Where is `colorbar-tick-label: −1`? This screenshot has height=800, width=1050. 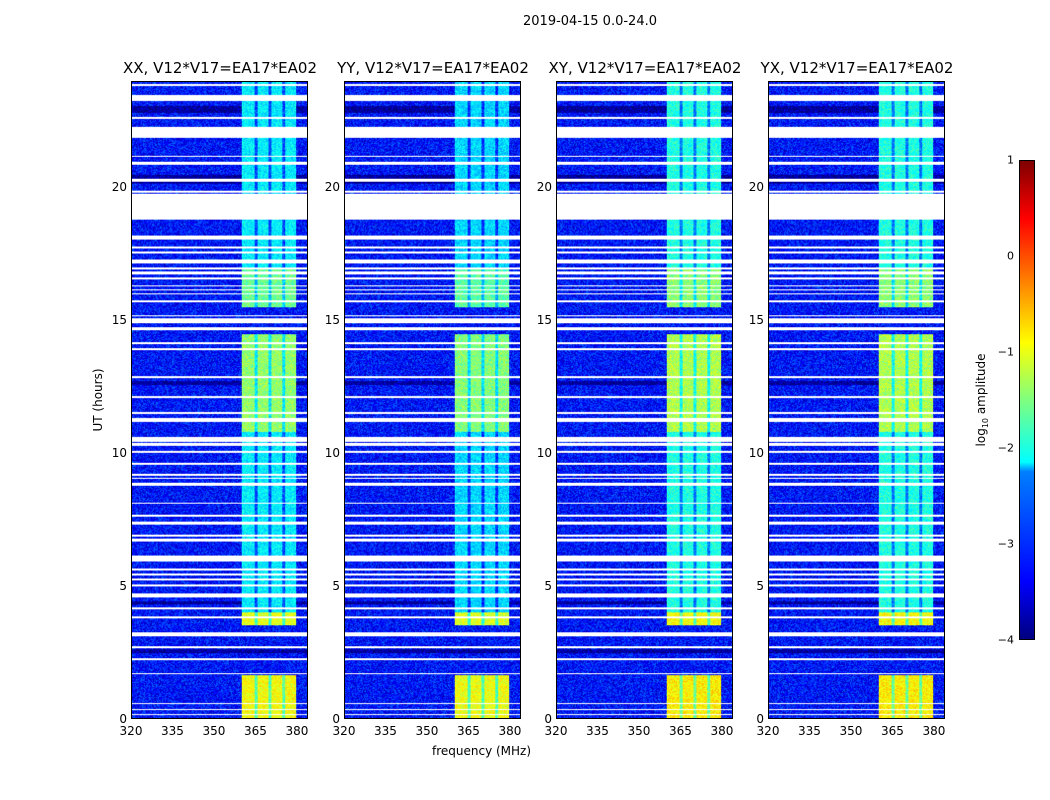 colorbar-tick-label: −1 is located at coordinates (1005, 352).